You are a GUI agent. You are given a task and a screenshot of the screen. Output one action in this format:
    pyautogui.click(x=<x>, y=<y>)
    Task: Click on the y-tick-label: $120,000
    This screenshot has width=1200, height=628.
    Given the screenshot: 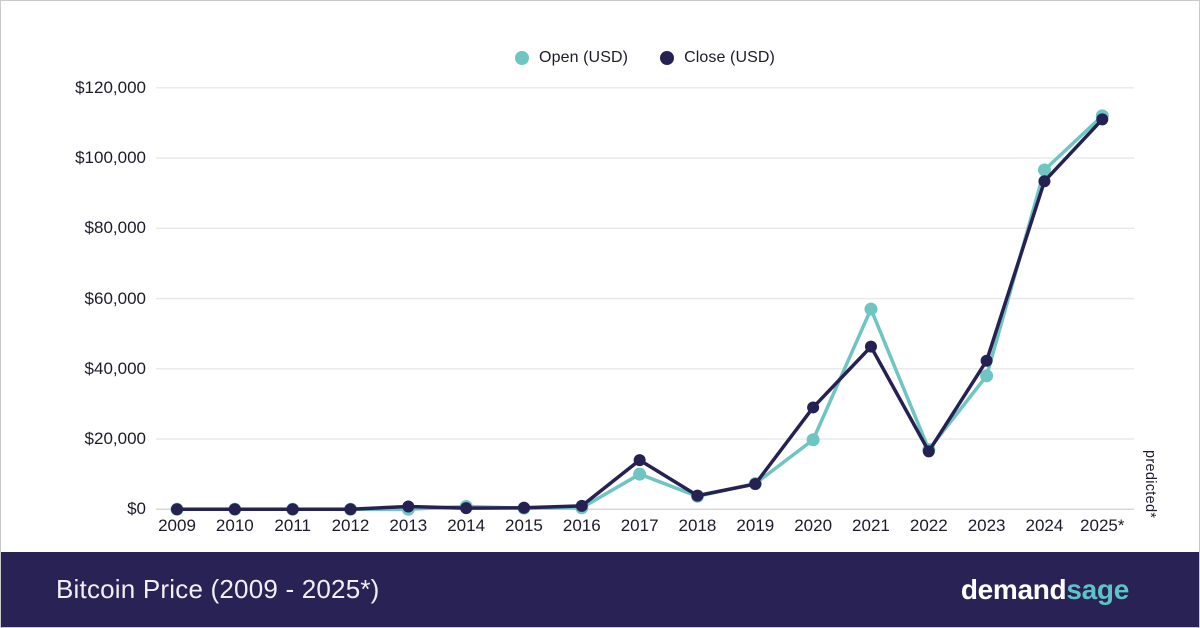 What is the action you would take?
    pyautogui.click(x=110, y=87)
    